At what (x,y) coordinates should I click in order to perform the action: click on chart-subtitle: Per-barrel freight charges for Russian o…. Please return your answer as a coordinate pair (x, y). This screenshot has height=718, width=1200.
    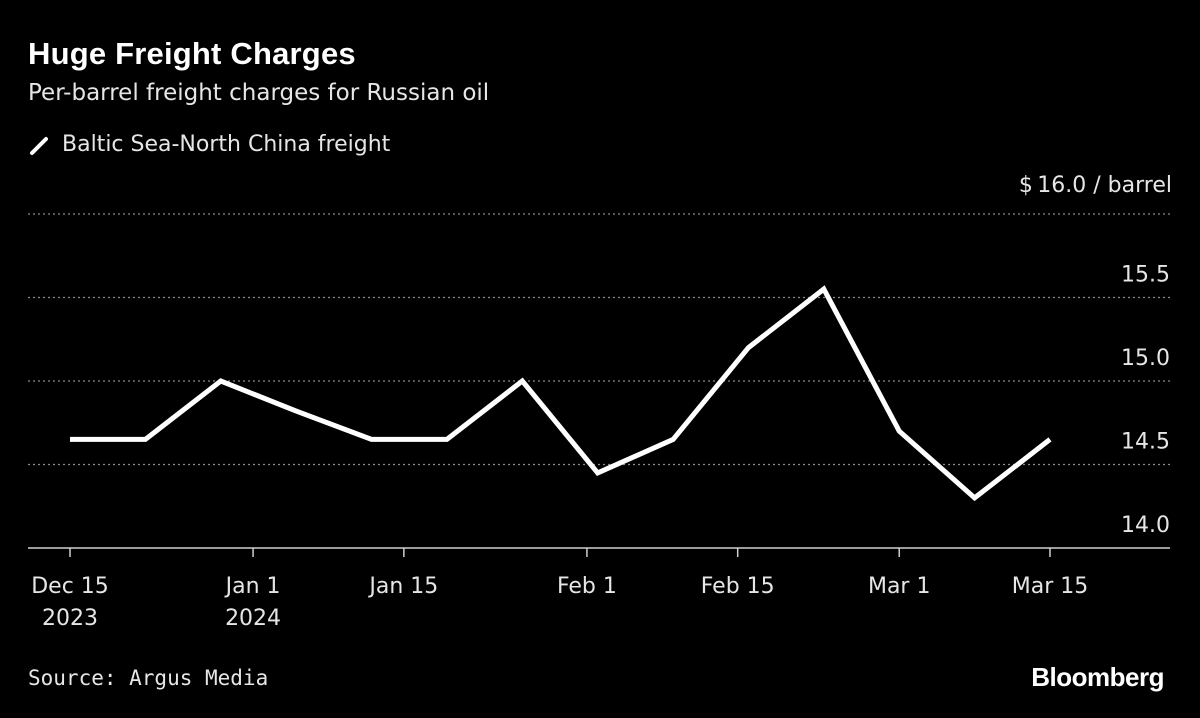
    Looking at the image, I should click on (259, 93).